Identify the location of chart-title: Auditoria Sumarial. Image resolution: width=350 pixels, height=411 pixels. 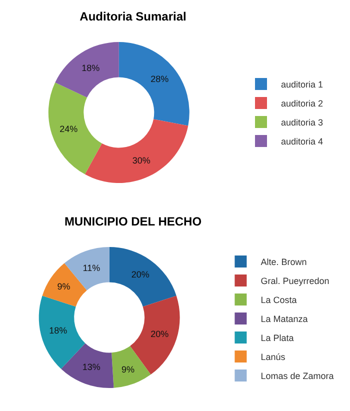
(133, 17).